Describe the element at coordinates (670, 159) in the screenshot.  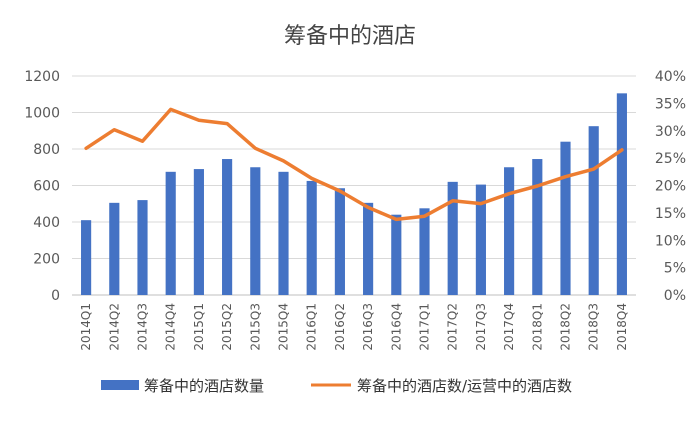
I see `right-tick-label: 25%` at that location.